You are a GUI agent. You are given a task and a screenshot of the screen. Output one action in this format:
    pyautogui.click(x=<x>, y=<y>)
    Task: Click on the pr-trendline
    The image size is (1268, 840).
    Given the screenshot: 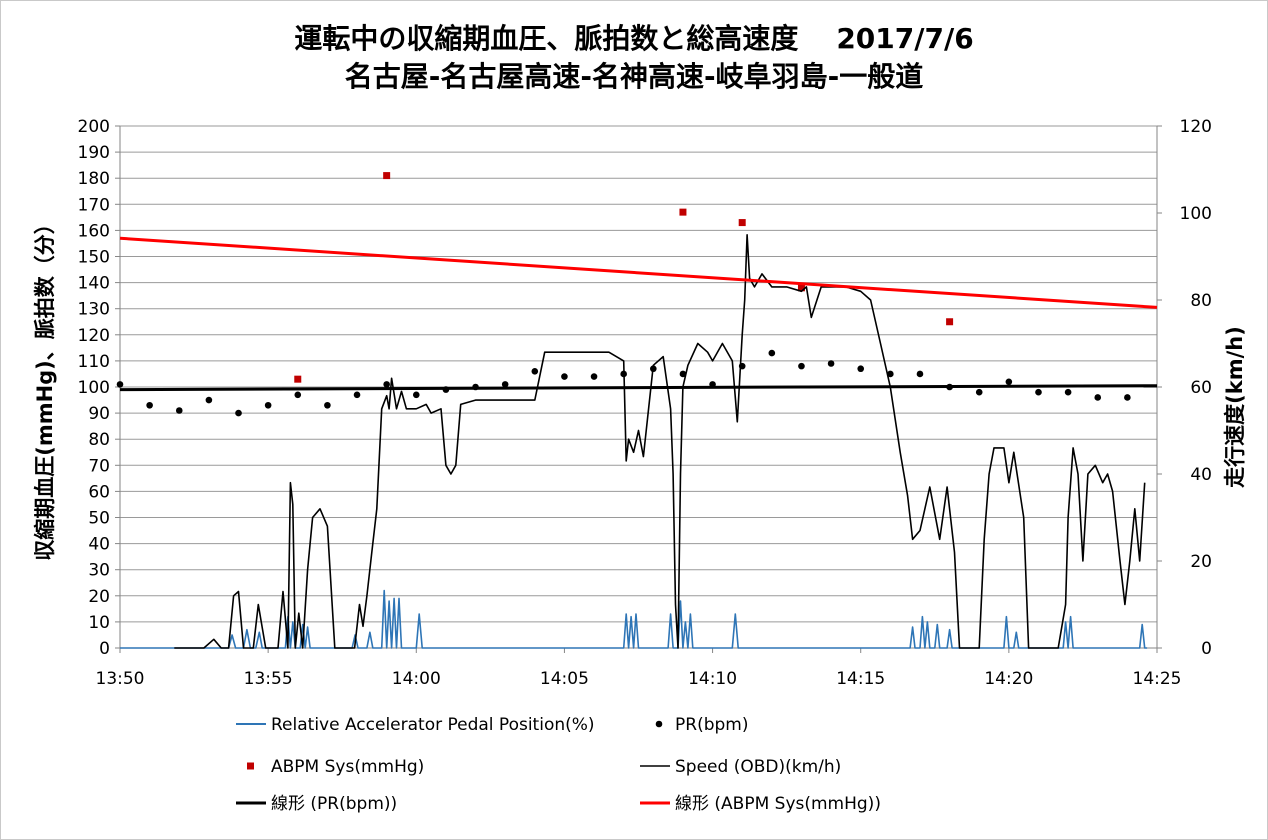 What is the action you would take?
    pyautogui.click(x=638, y=388)
    